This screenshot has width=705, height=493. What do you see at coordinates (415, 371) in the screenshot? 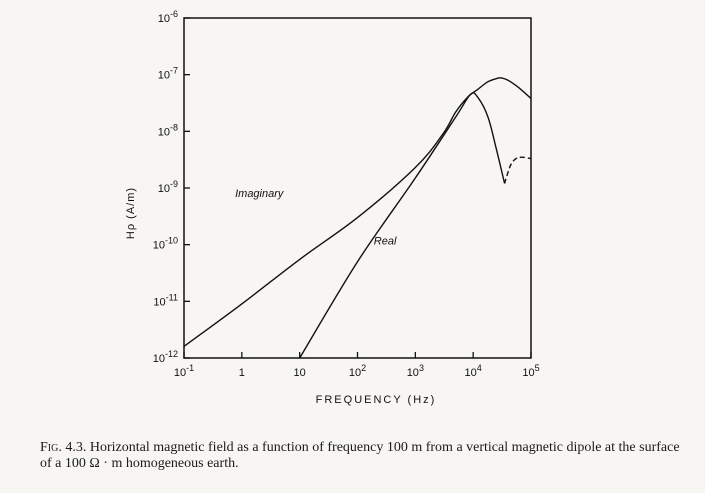
I see `x-tick-label: 10³` at bounding box center [415, 371].